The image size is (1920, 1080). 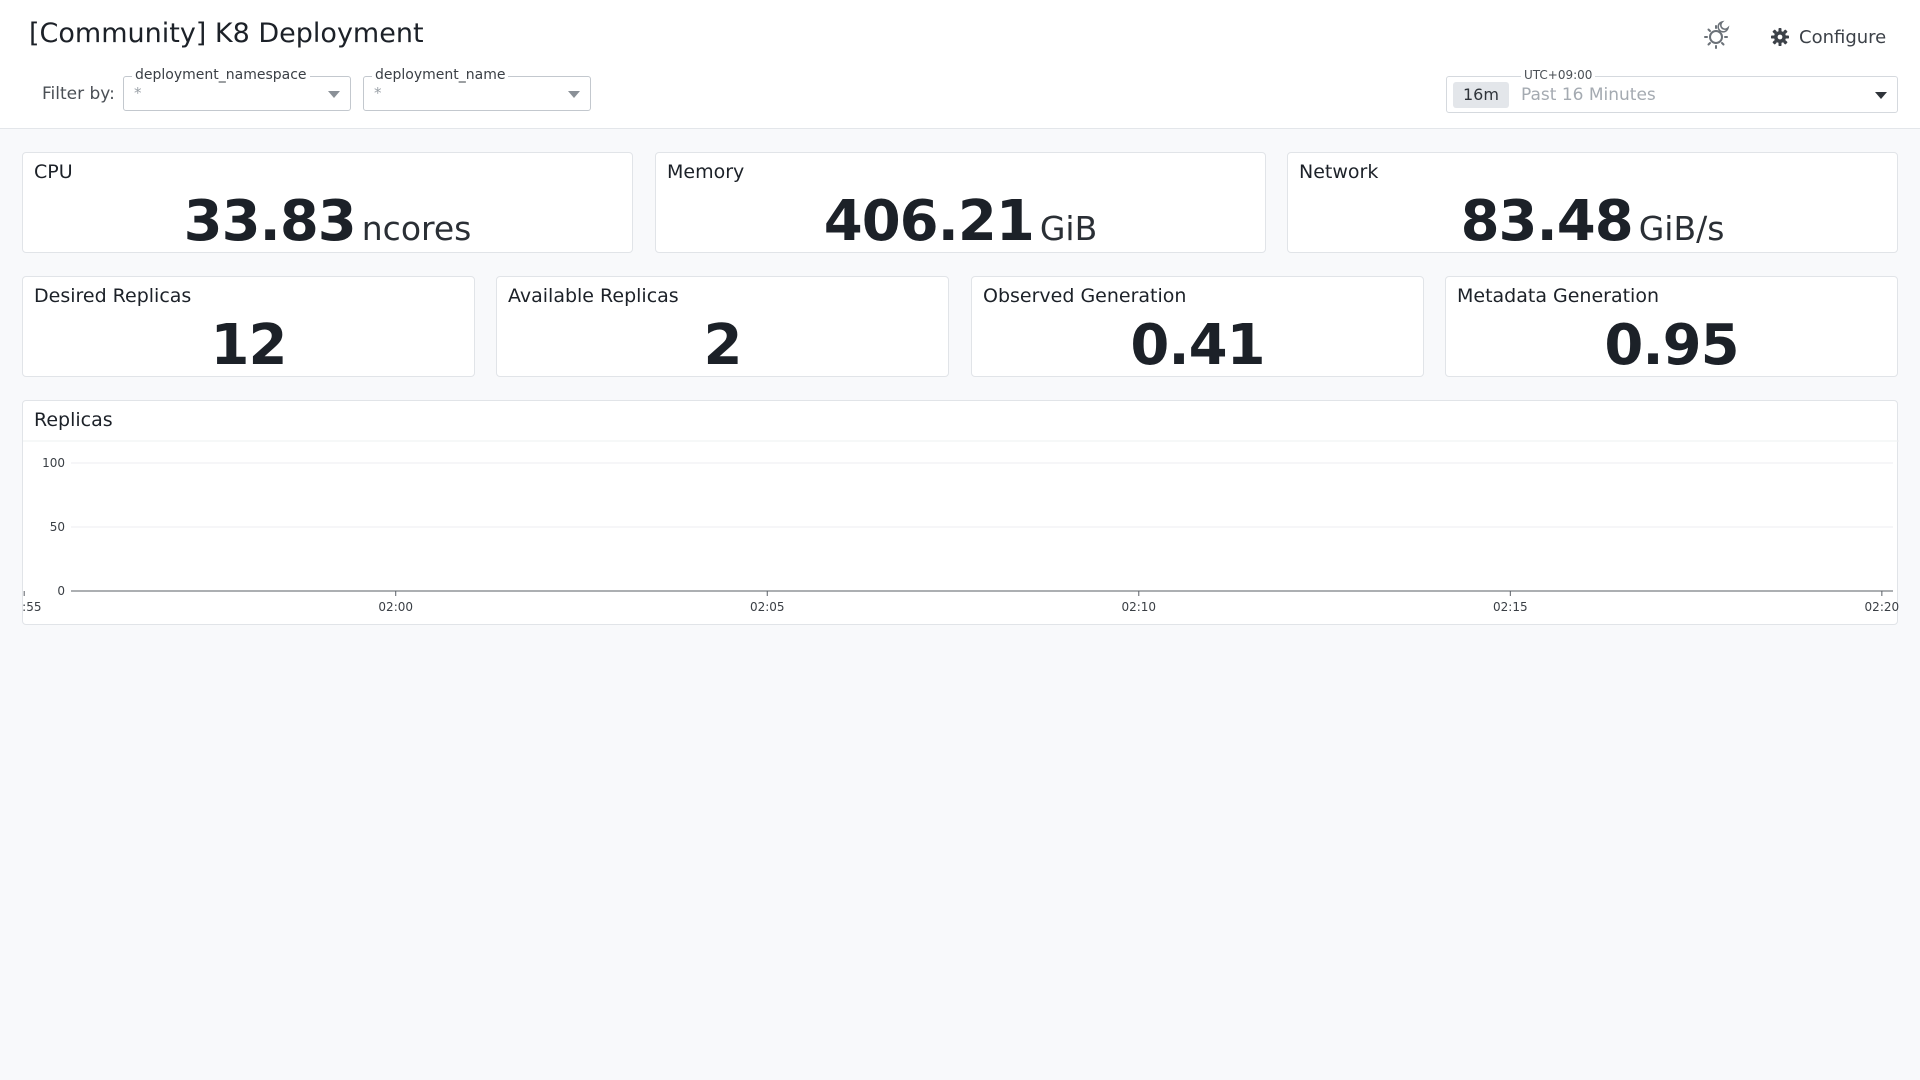 What do you see at coordinates (73, 420) in the screenshot?
I see `chart-title: Replicas` at bounding box center [73, 420].